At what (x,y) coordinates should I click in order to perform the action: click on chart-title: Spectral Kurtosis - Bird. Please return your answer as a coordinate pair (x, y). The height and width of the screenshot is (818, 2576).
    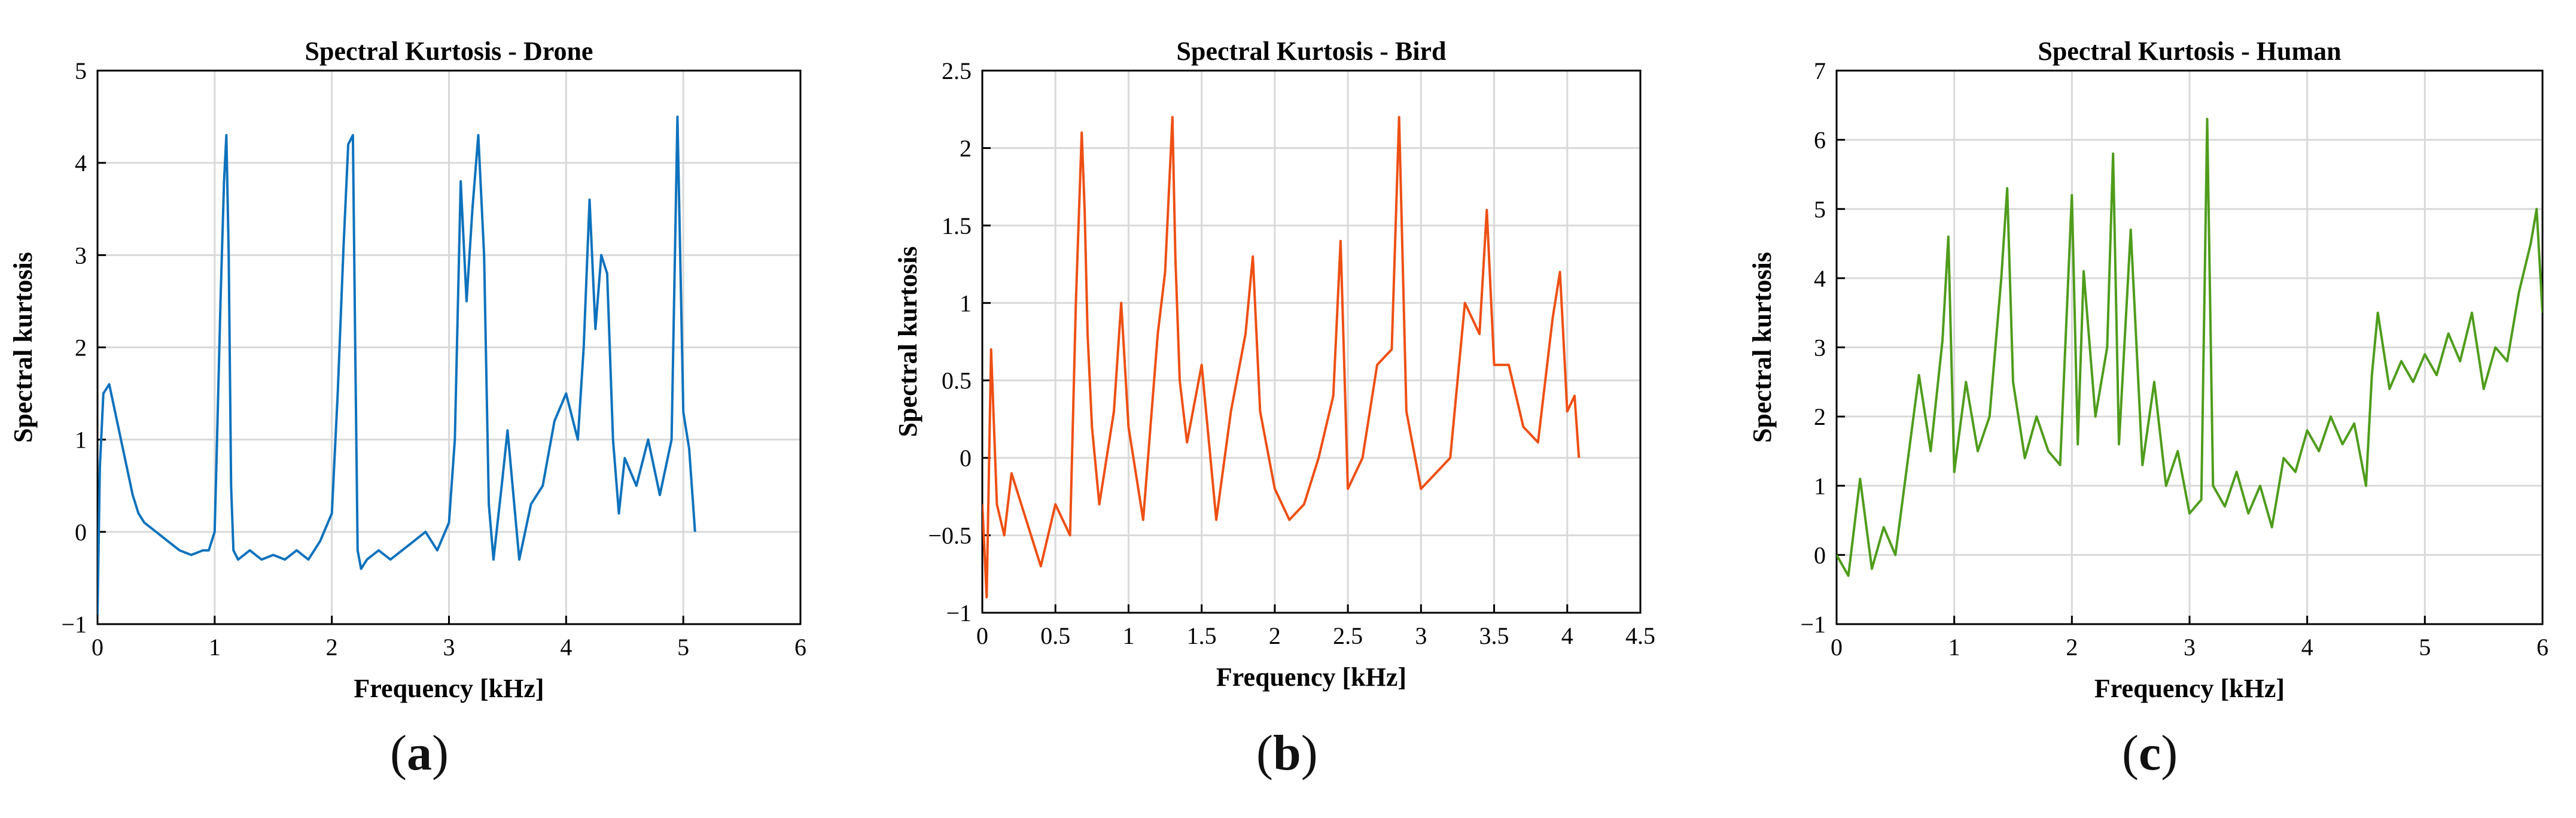
    Looking at the image, I should click on (1312, 51).